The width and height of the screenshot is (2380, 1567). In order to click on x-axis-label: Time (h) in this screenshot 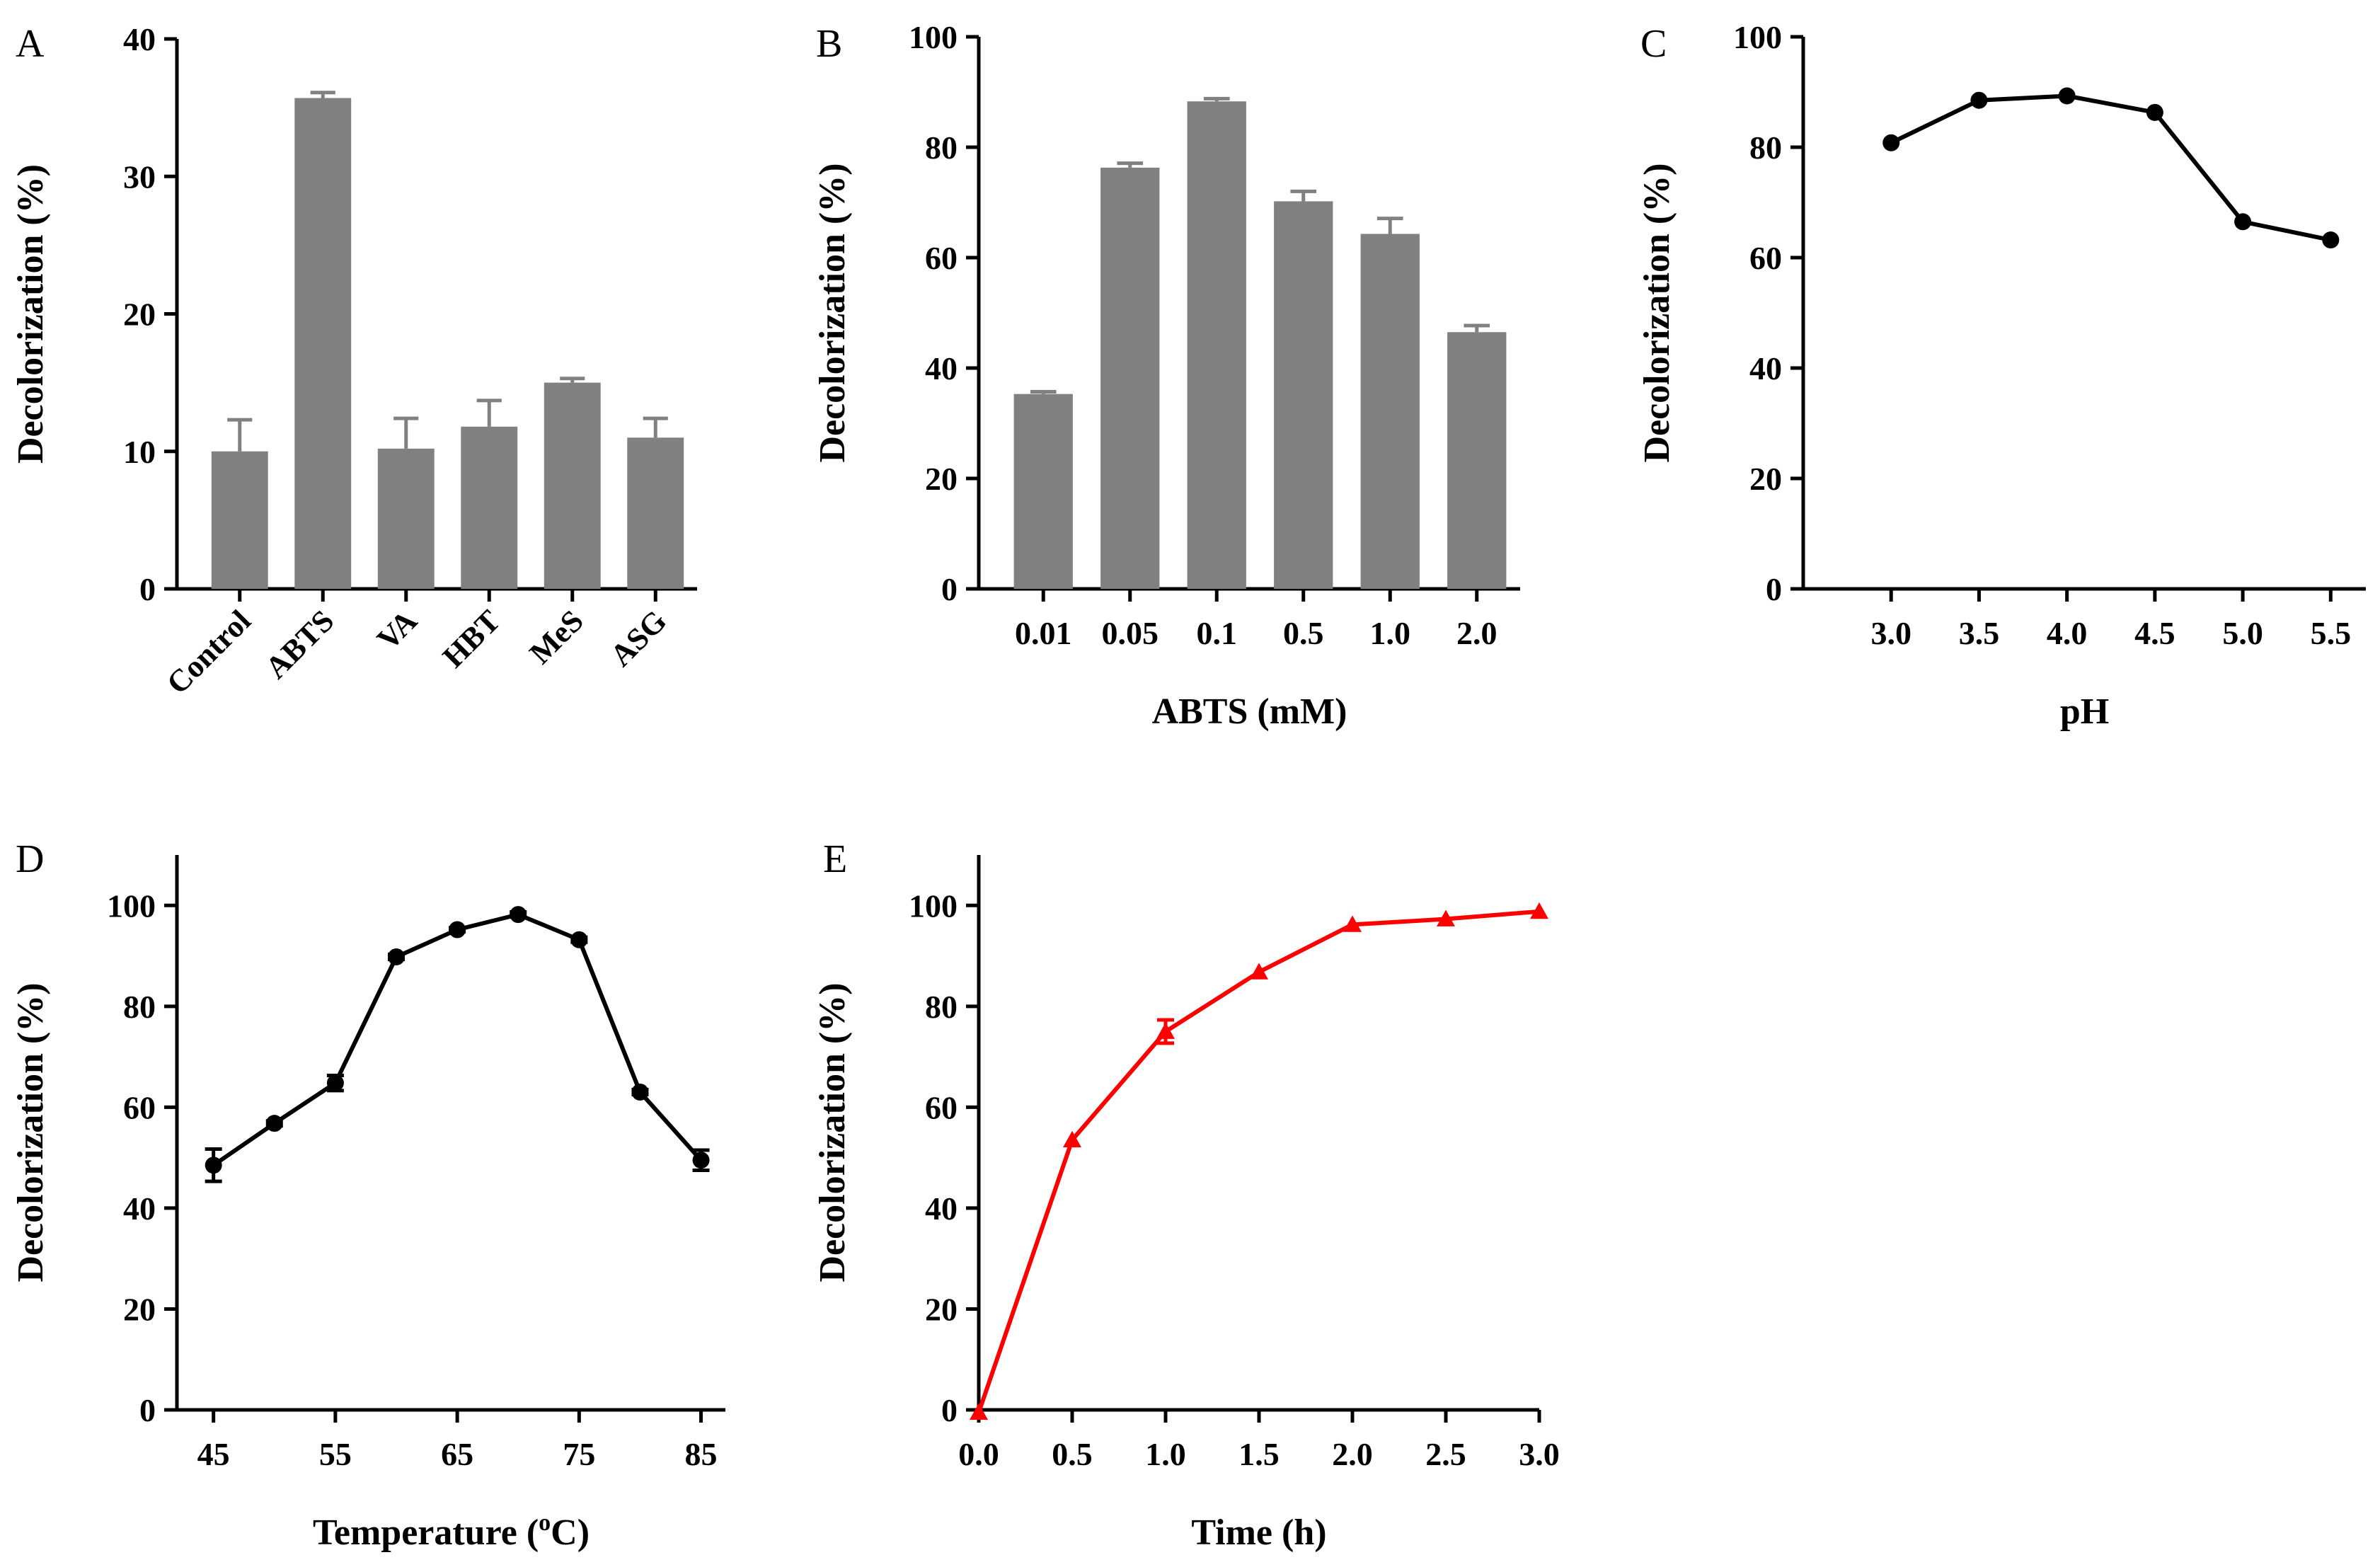, I will do `click(1258, 1533)`.